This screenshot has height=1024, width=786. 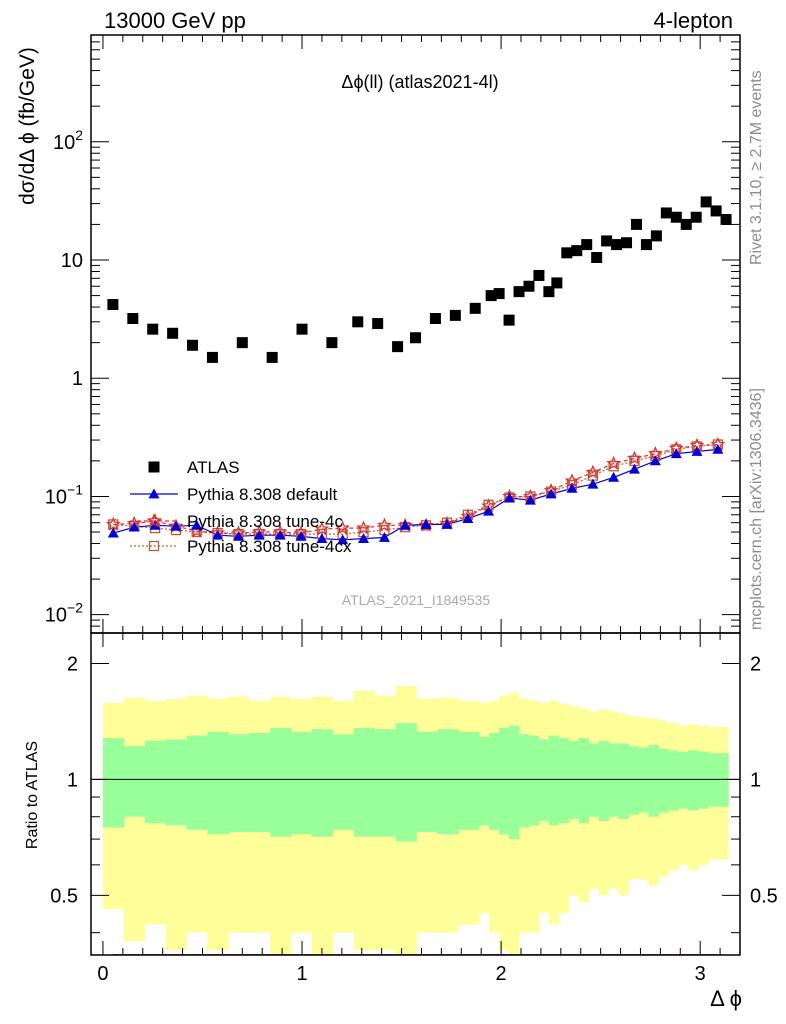 I want to click on ratio-y-axis-label: Ratio to ATLAS, so click(x=32, y=795).